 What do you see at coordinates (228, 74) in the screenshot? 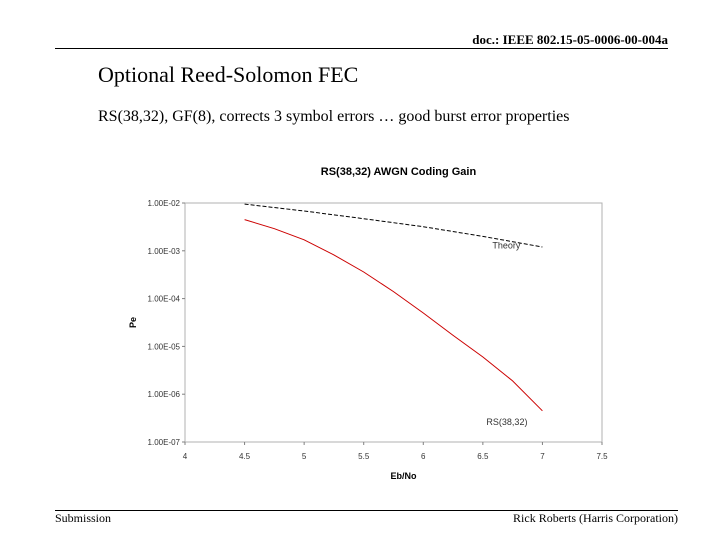
I see `slide-title: Optional Reed-Solomon FEC` at bounding box center [228, 74].